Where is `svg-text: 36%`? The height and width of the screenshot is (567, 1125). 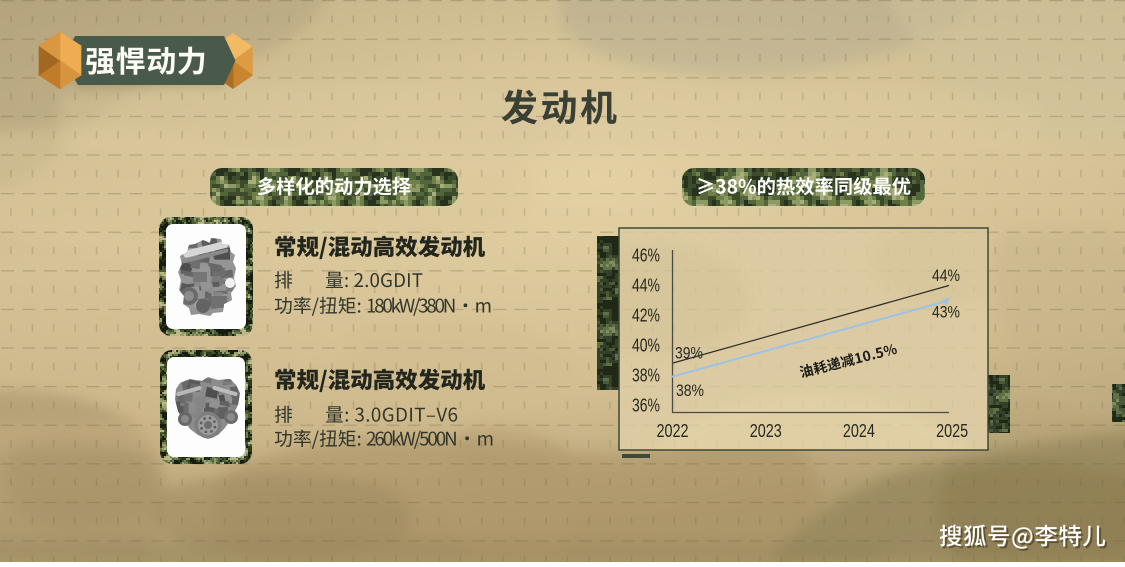 svg-text: 36% is located at coordinates (646, 405).